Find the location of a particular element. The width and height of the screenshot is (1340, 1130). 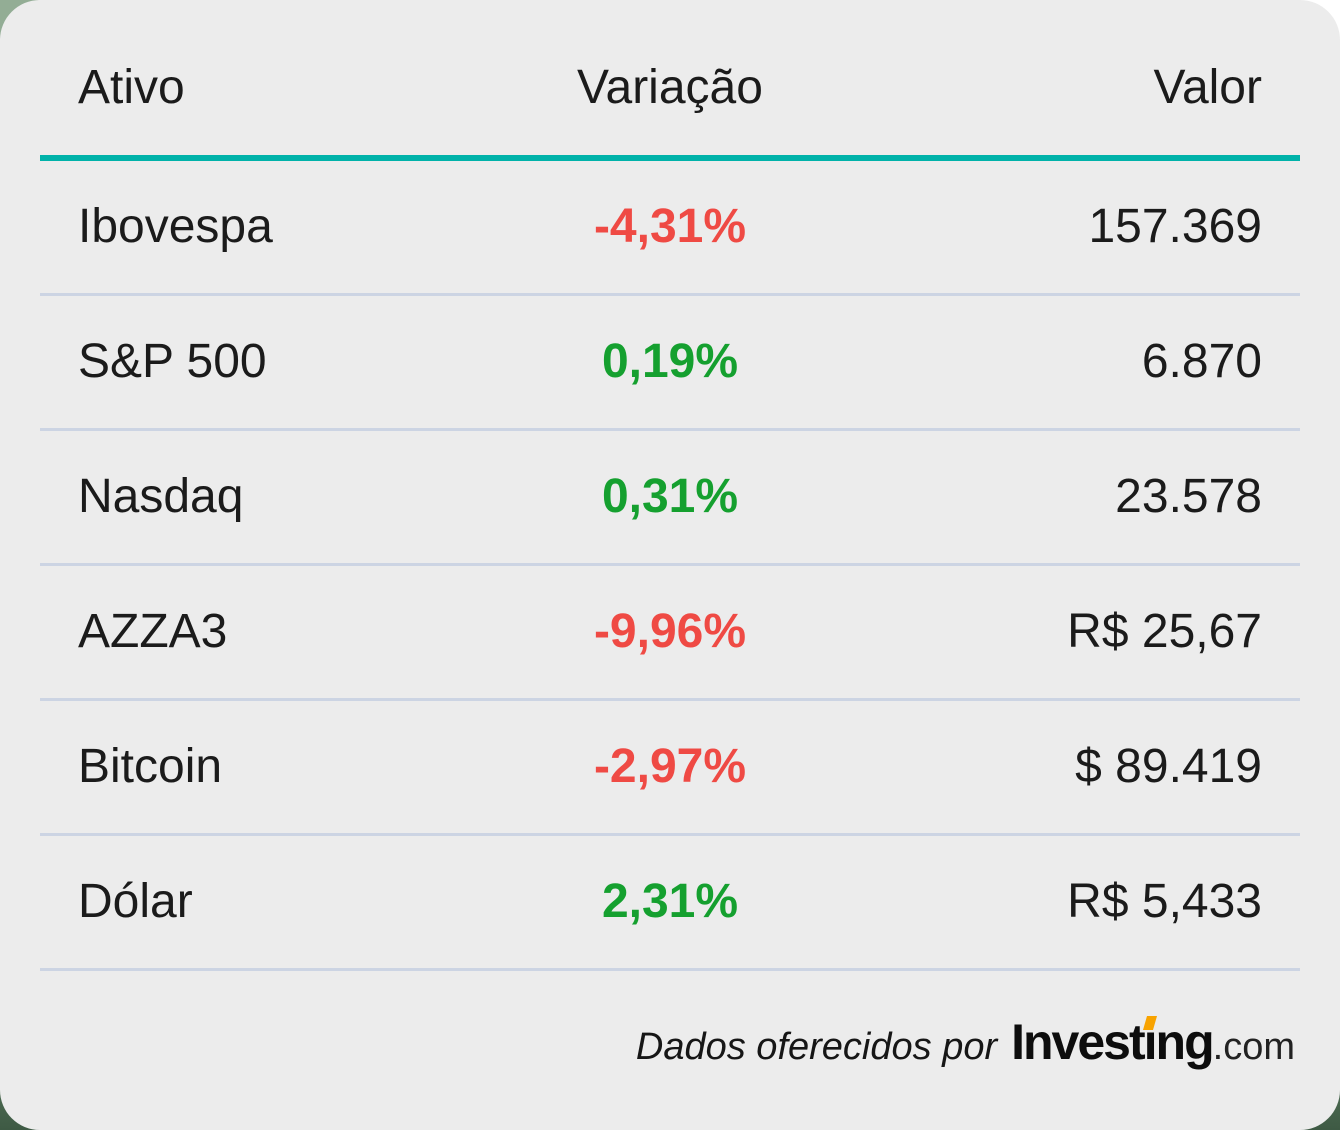

table-header: Ativo Variação Valor is located at coordinates (670, 77).